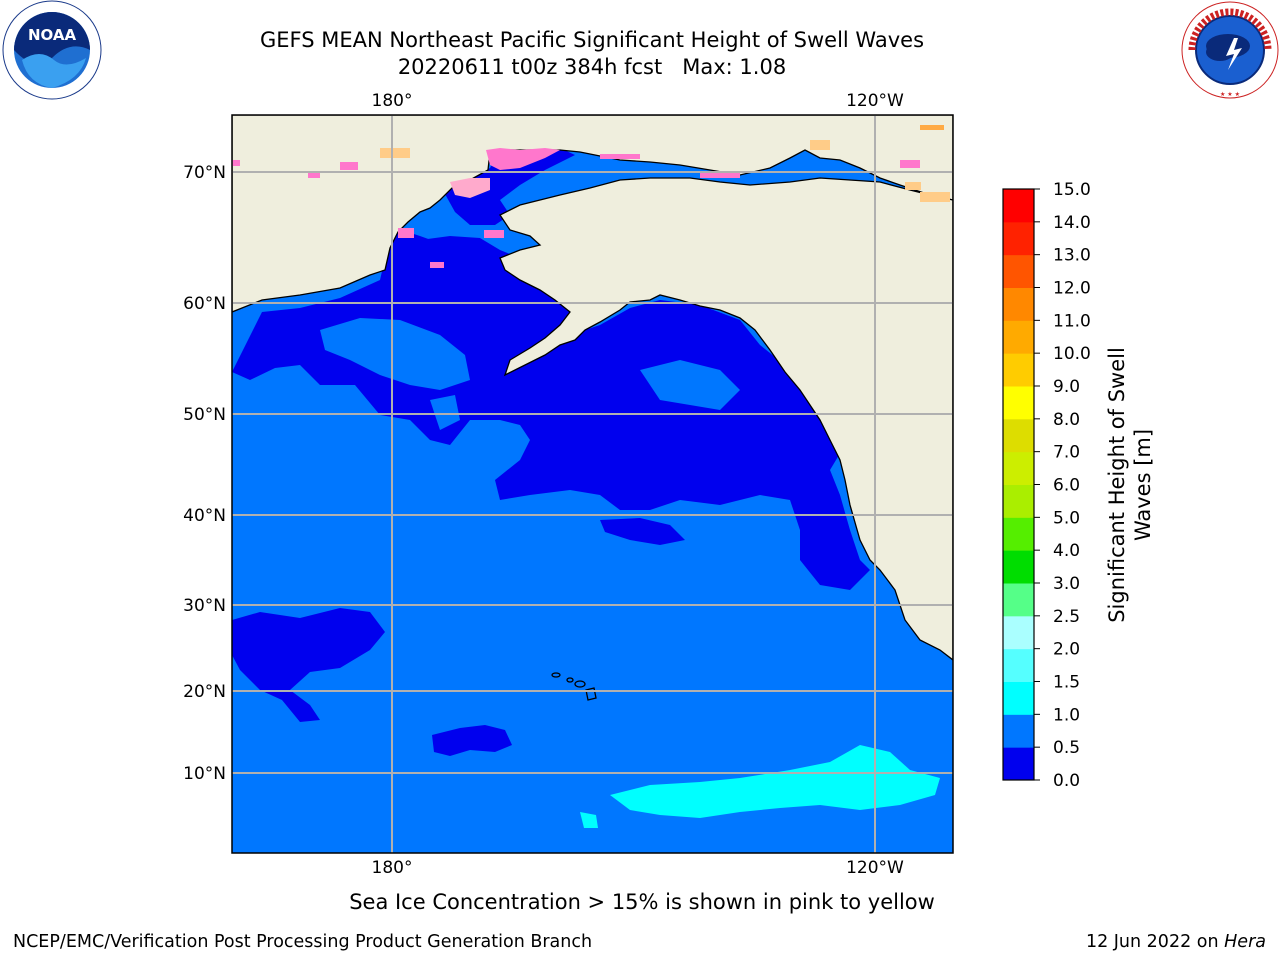 The image size is (1280, 960). What do you see at coordinates (1245, 942) in the screenshot?
I see `host-name: Hera` at bounding box center [1245, 942].